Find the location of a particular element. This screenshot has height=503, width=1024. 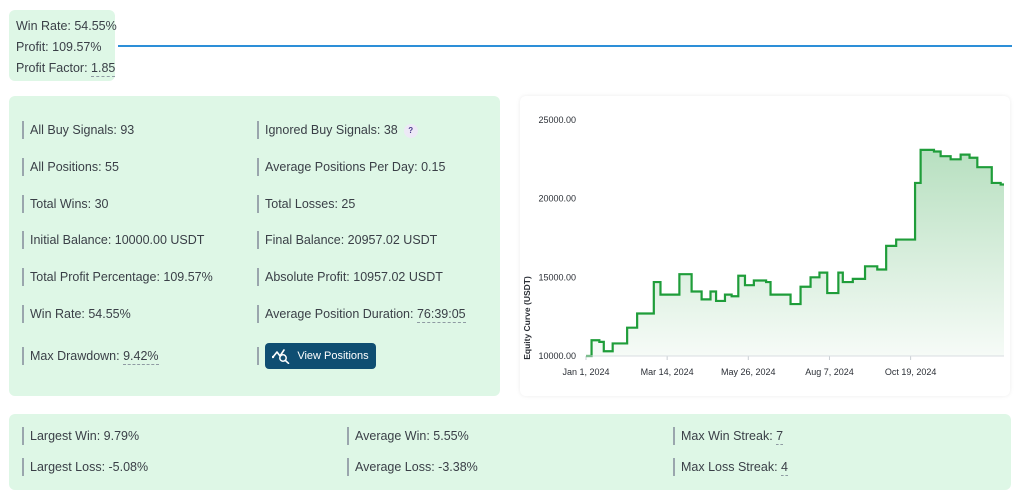

x-tick-label: Aug 7, 2024 is located at coordinates (829, 372).